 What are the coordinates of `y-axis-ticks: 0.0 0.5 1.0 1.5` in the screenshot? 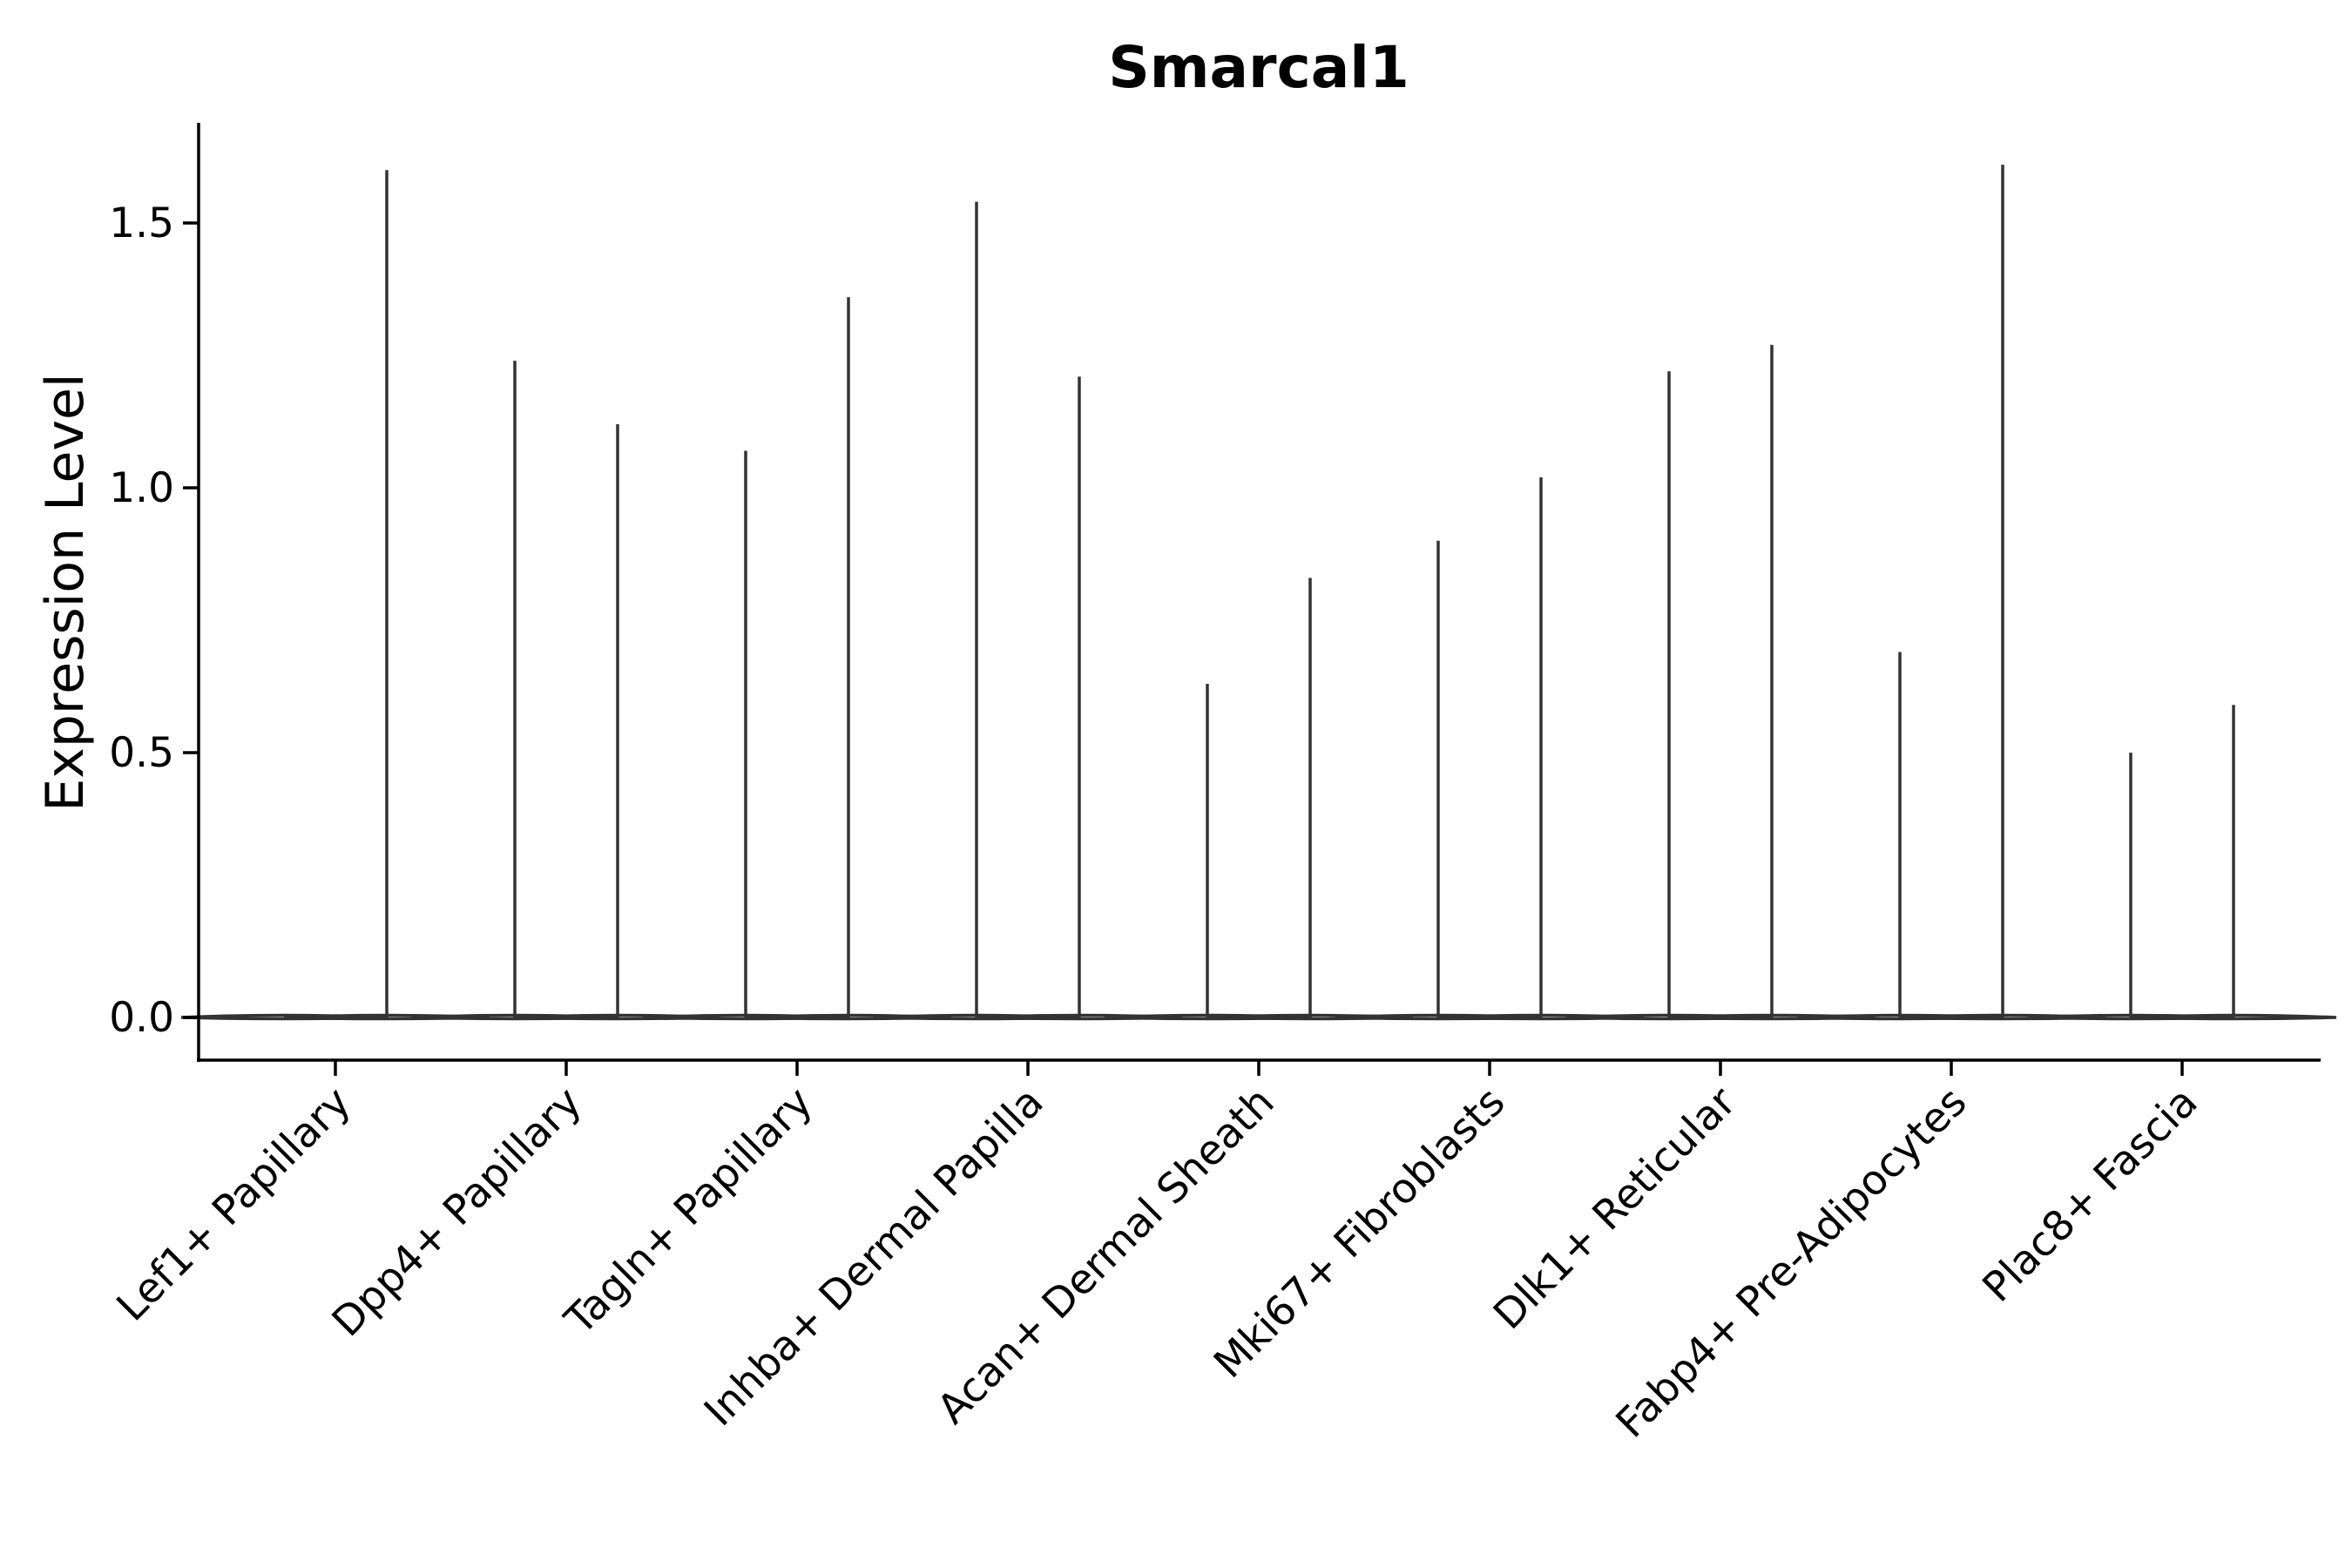 It's located at (154, 620).